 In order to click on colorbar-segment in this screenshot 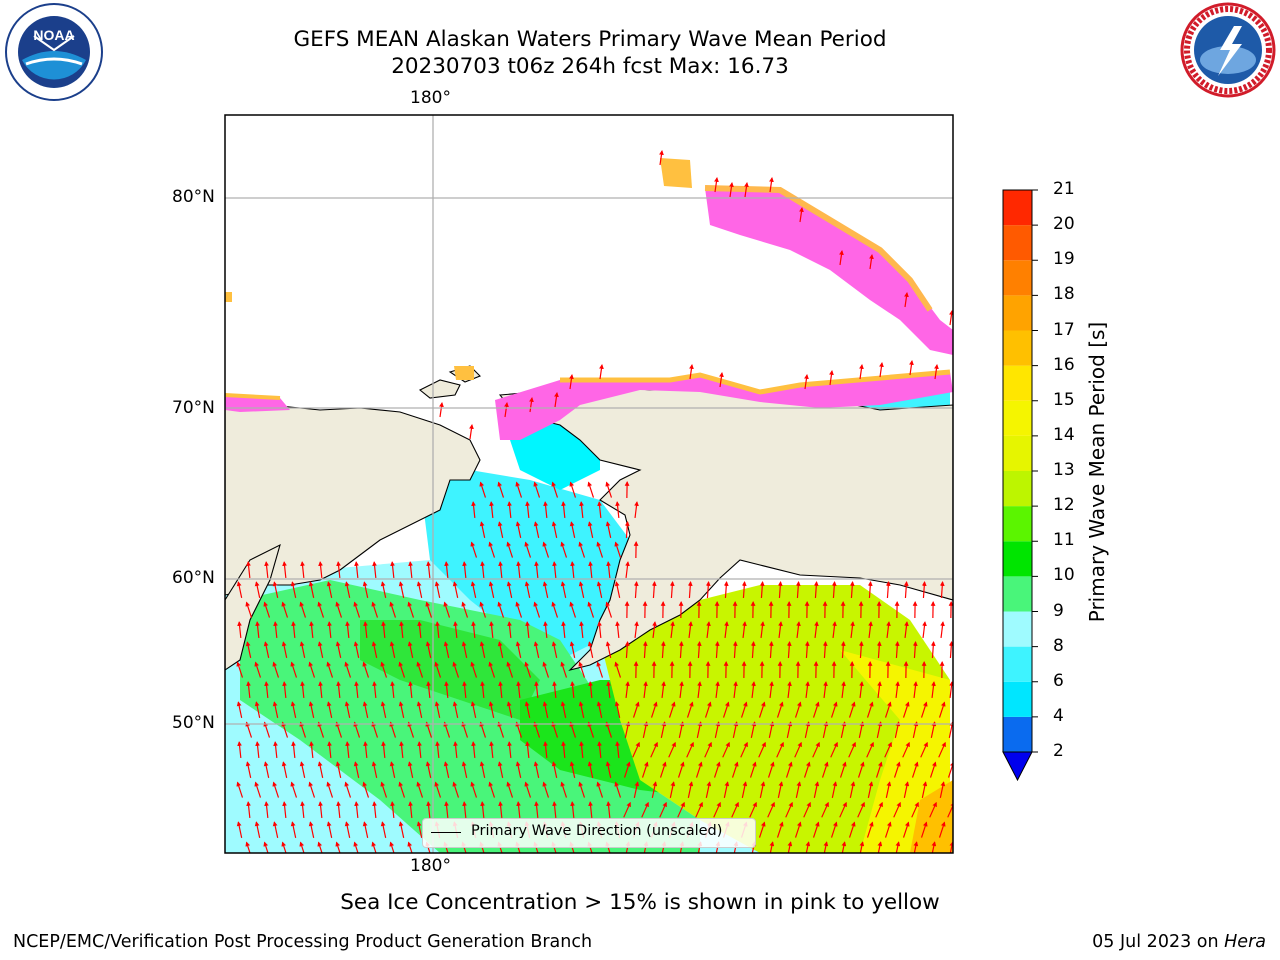, I will do `click(1017, 208)`.